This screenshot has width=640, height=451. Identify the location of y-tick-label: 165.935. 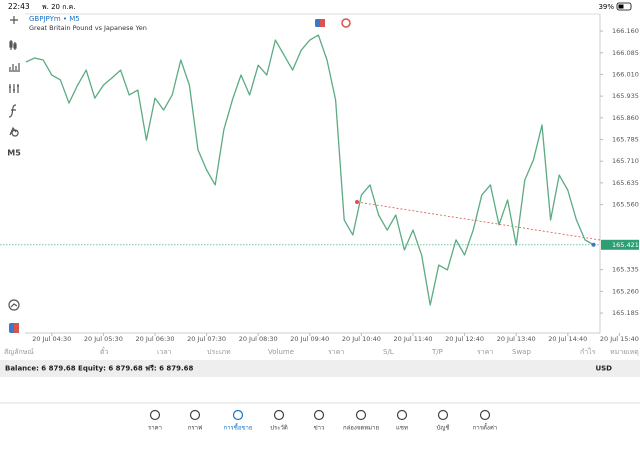
(625, 96).